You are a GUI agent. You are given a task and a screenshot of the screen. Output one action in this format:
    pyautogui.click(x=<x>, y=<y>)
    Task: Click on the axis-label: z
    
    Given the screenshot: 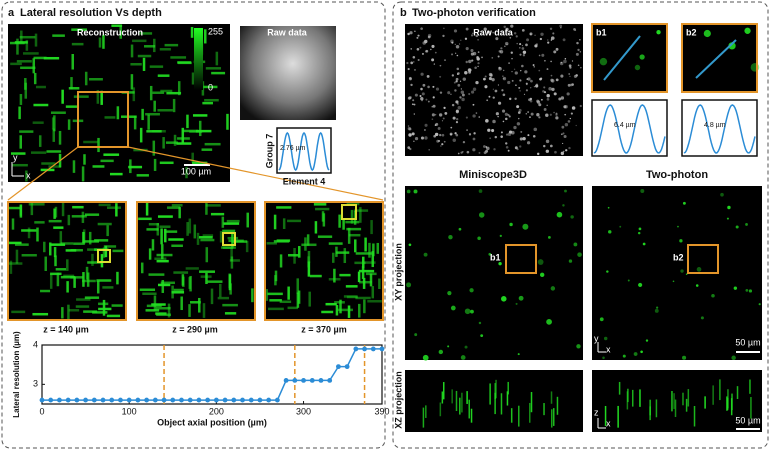 What is the action you would take?
    pyautogui.click(x=596, y=412)
    